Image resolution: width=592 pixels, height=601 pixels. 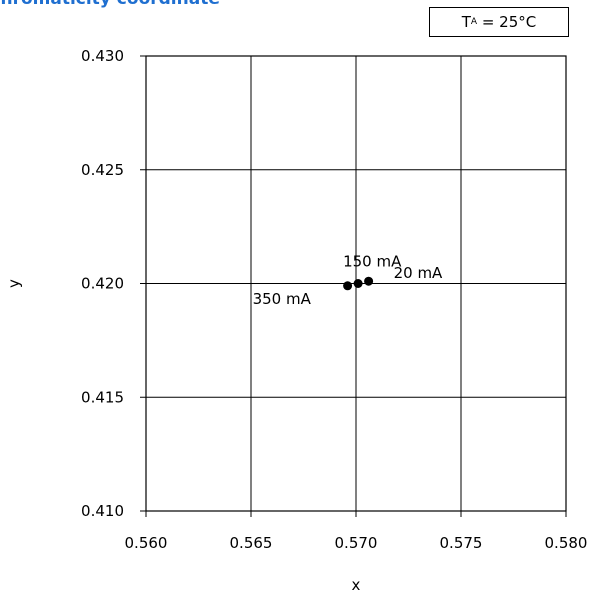 I want to click on data-points, so click(x=358, y=283).